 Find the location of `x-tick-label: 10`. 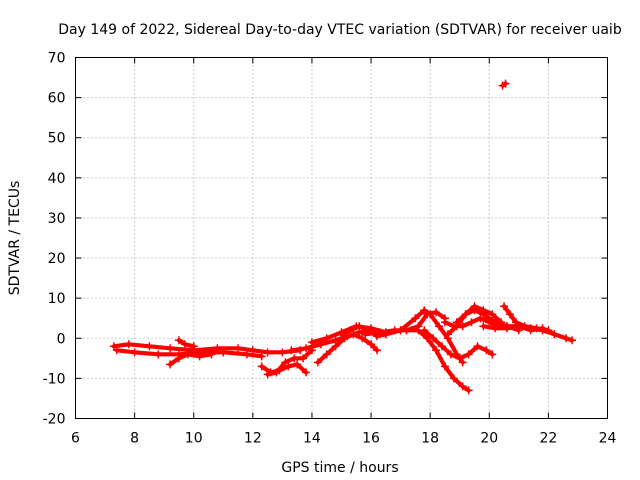

x-tick-label: 10 is located at coordinates (194, 439).